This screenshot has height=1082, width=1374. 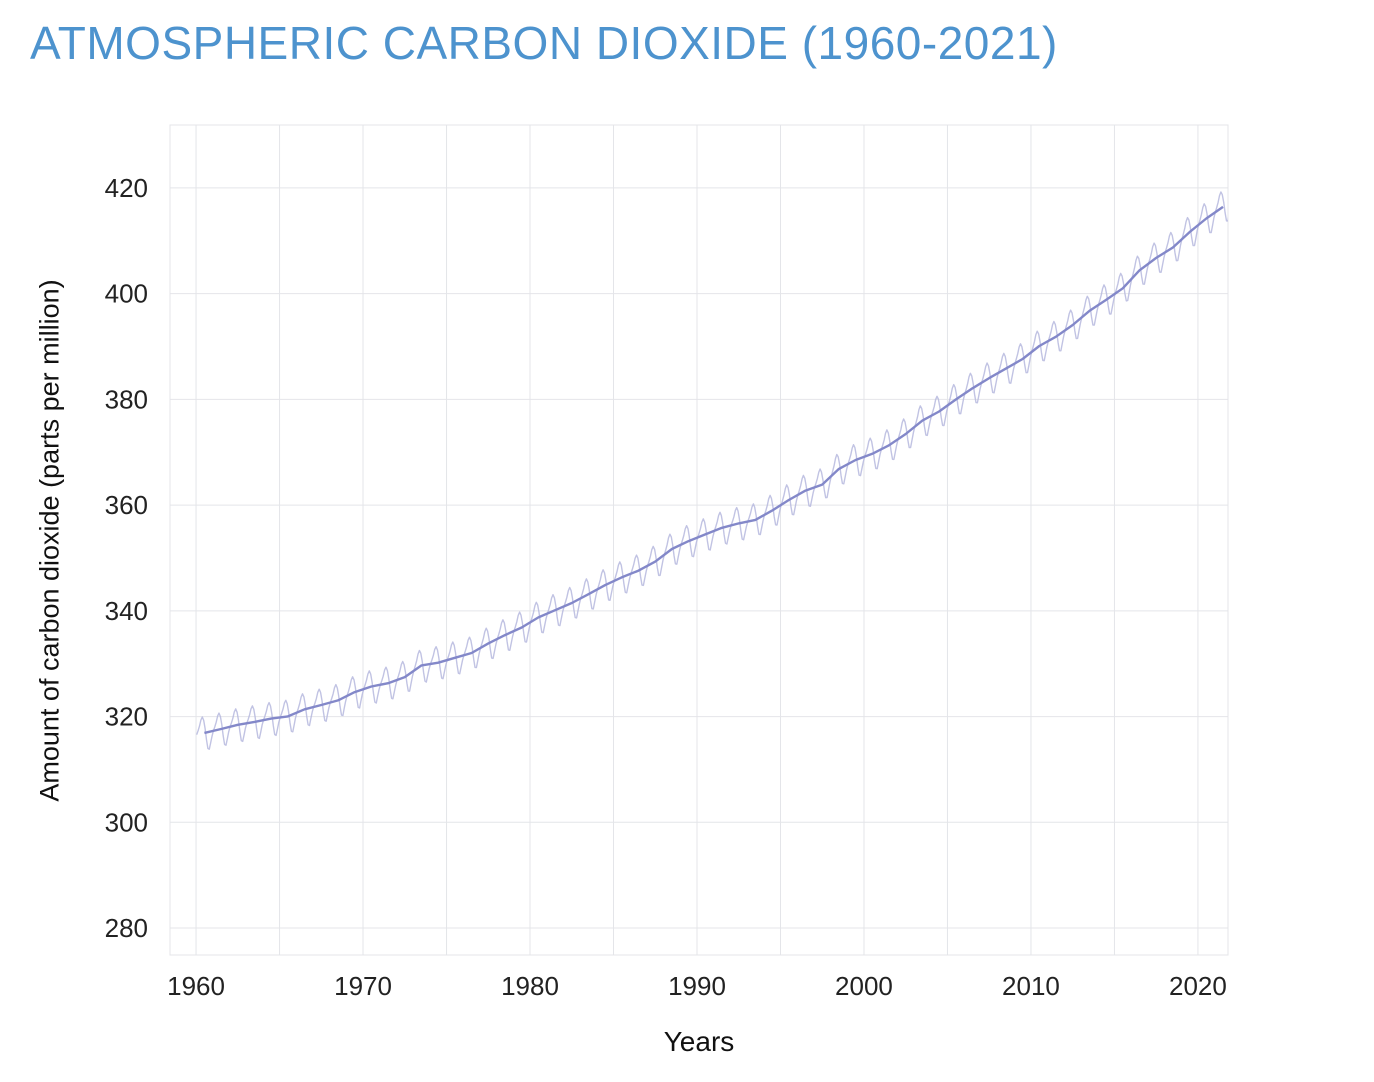 What do you see at coordinates (363, 986) in the screenshot?
I see `x-tick-label: 1970` at bounding box center [363, 986].